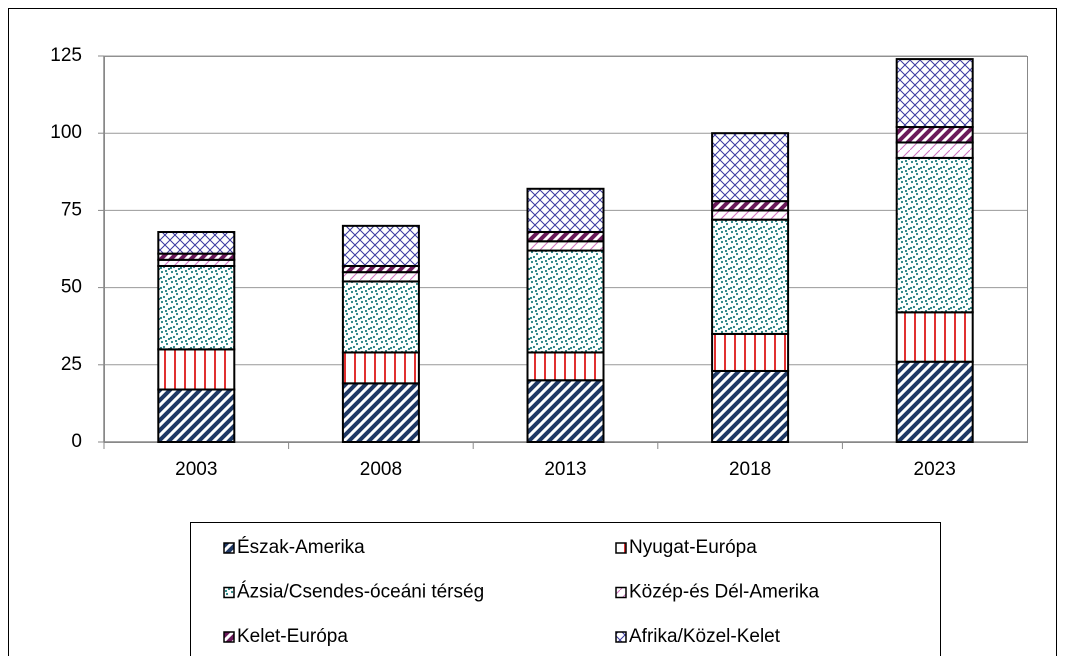  Describe the element at coordinates (935, 469) in the screenshot. I see `x-tick-label: 2023` at that location.